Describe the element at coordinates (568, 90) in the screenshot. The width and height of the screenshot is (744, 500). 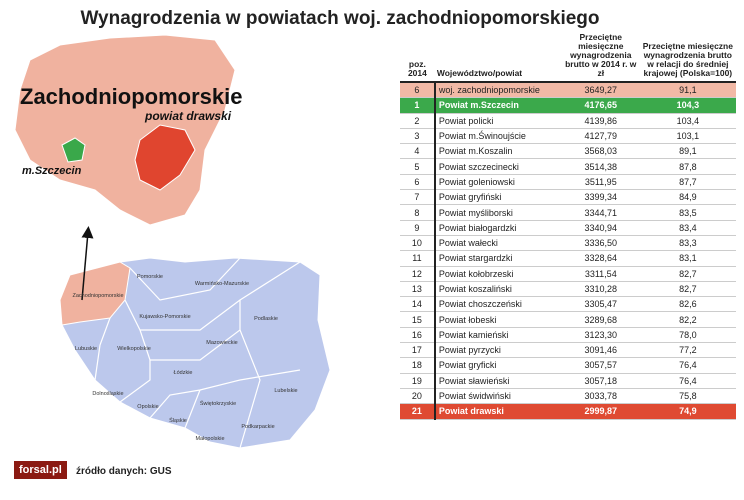
I see `table-row: 6 woj. zachodniopomorskie 3649,27 91,1` at that location.